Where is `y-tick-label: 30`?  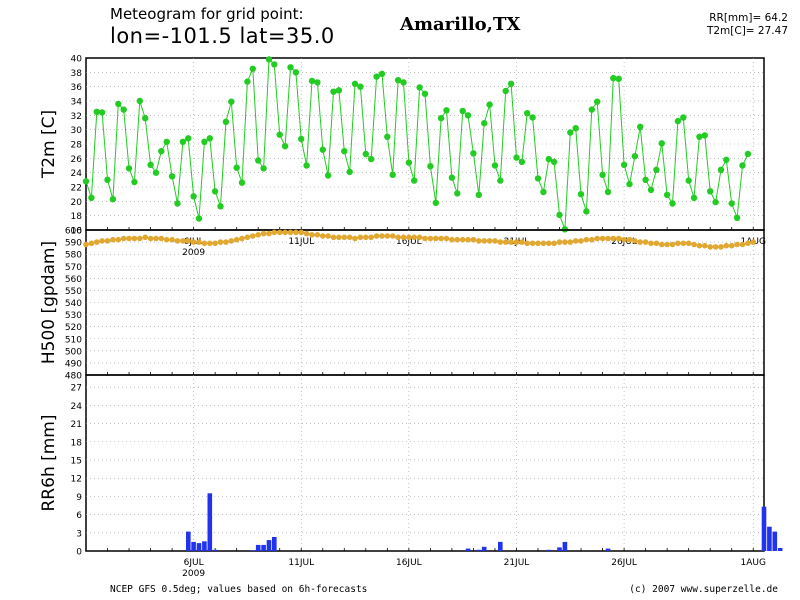 y-tick-label: 30 is located at coordinates (77, 131).